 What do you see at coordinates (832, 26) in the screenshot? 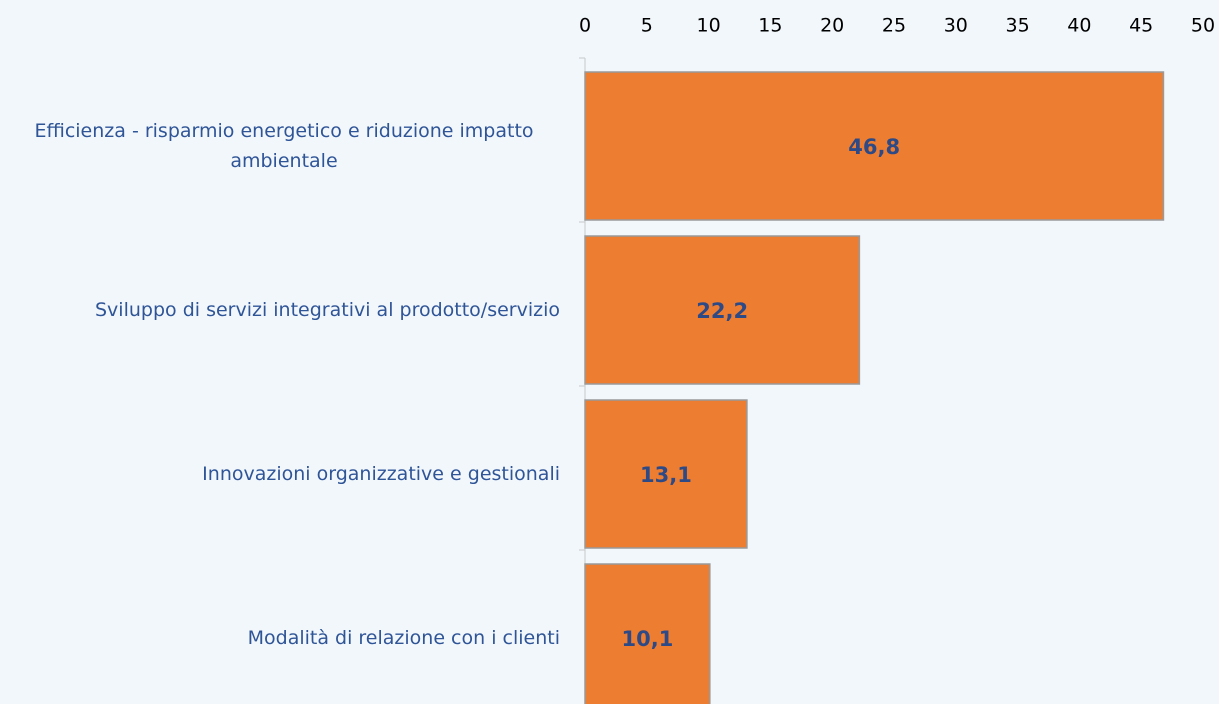
I see `x-tick-label: 20` at bounding box center [832, 26].